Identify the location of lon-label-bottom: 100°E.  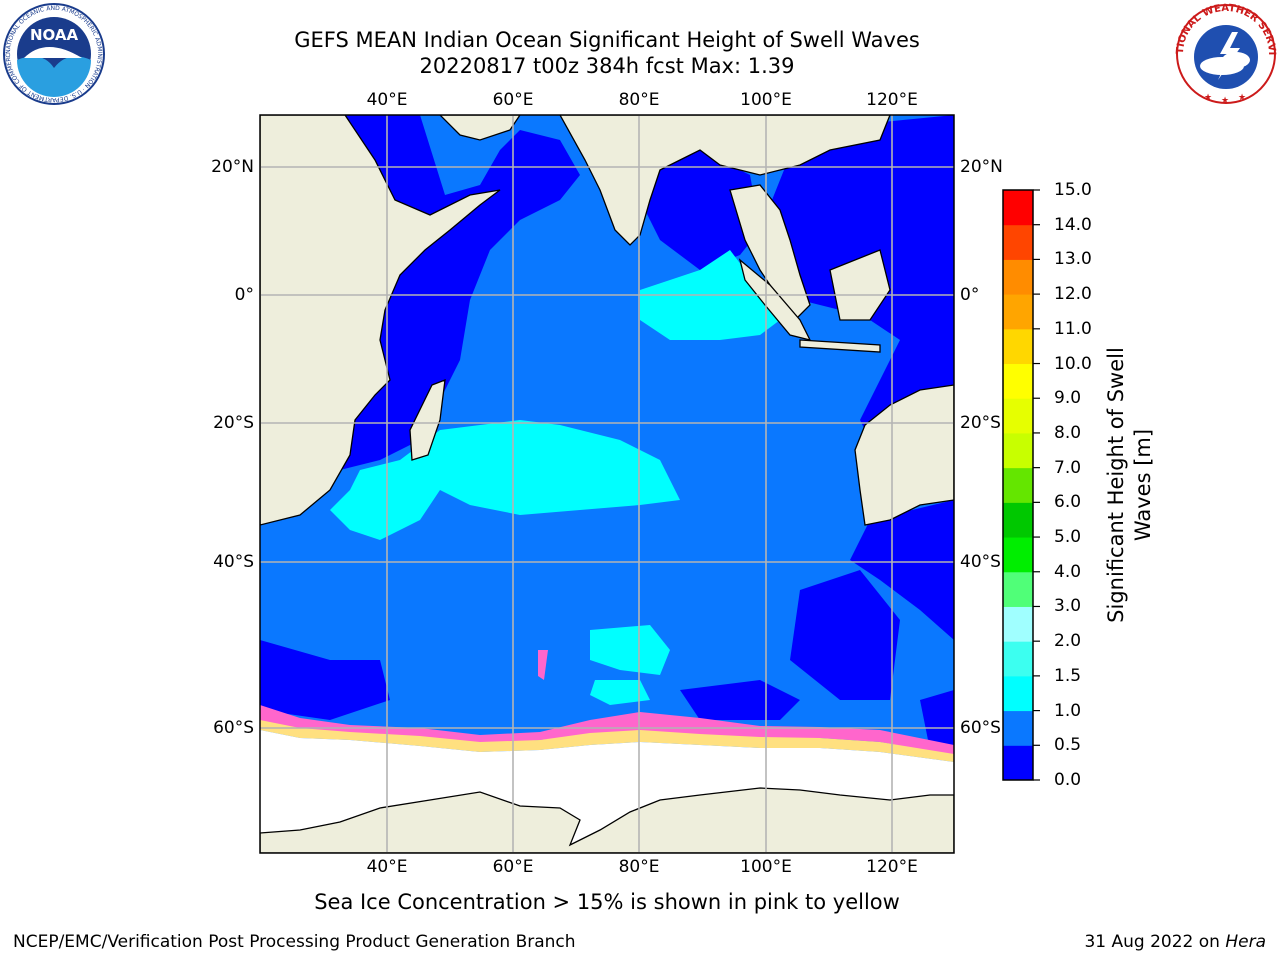
(766, 867).